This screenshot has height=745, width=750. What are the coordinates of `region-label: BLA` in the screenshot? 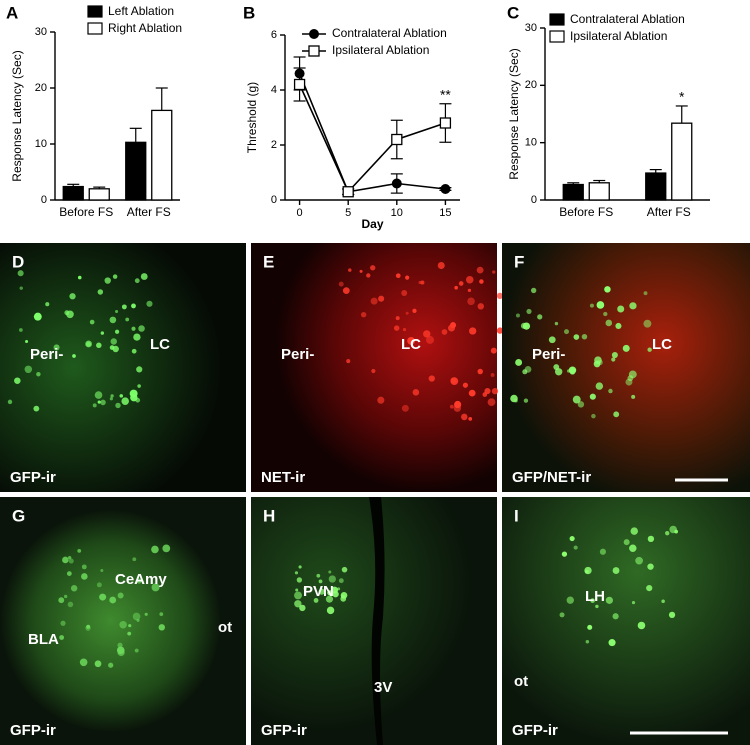 It's located at (43, 639).